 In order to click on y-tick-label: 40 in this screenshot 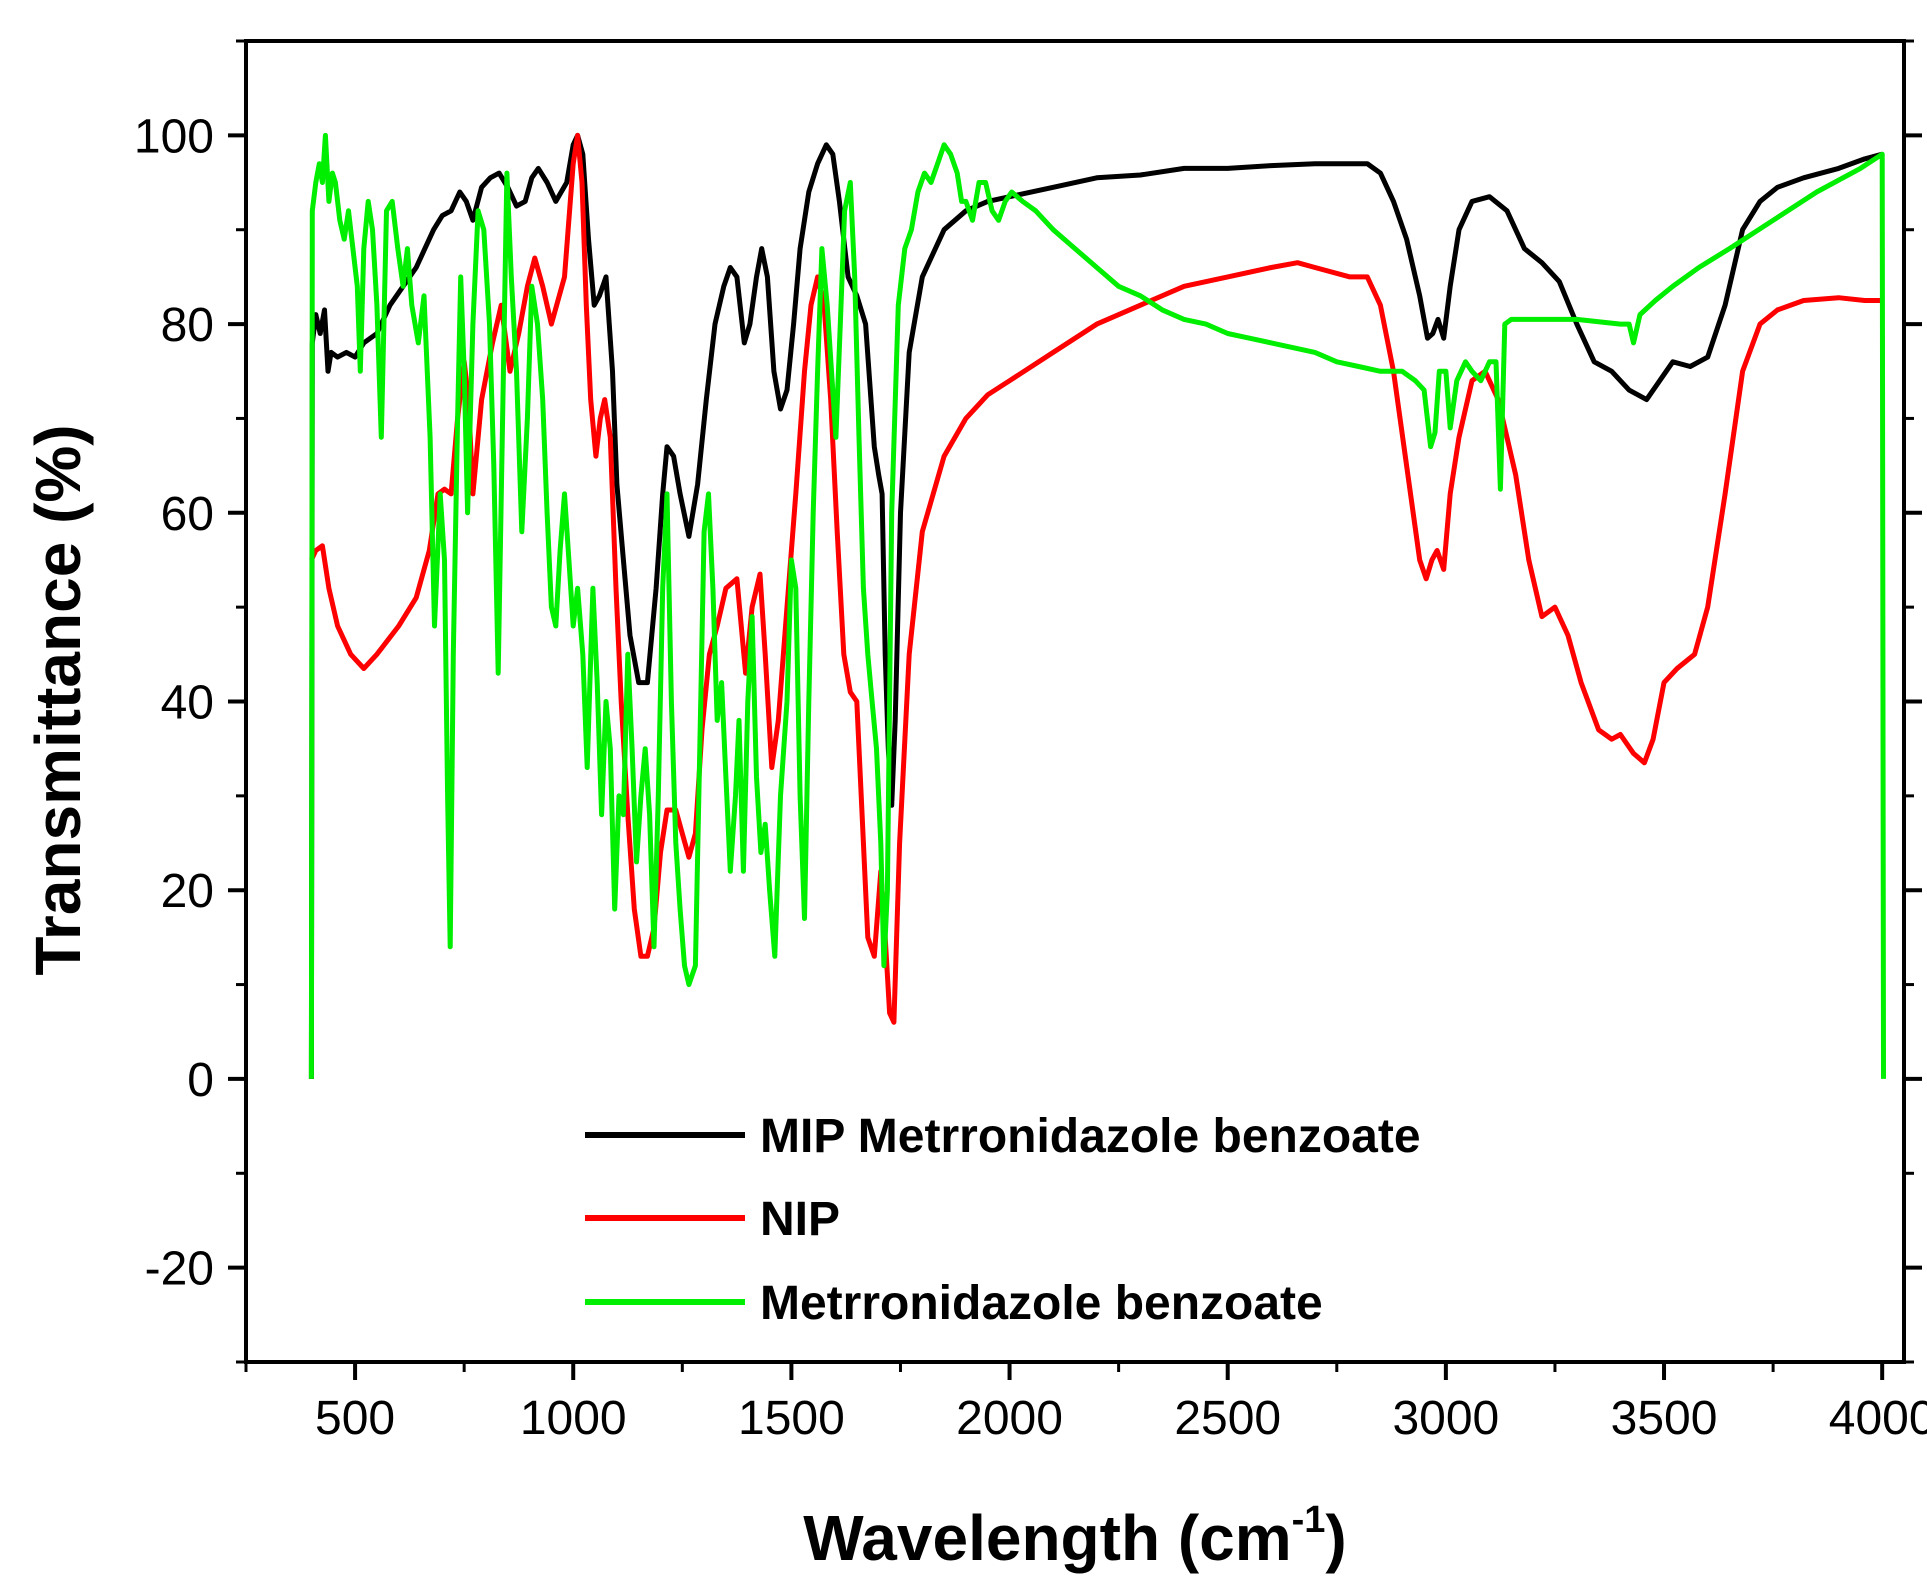, I will do `click(187, 703)`.